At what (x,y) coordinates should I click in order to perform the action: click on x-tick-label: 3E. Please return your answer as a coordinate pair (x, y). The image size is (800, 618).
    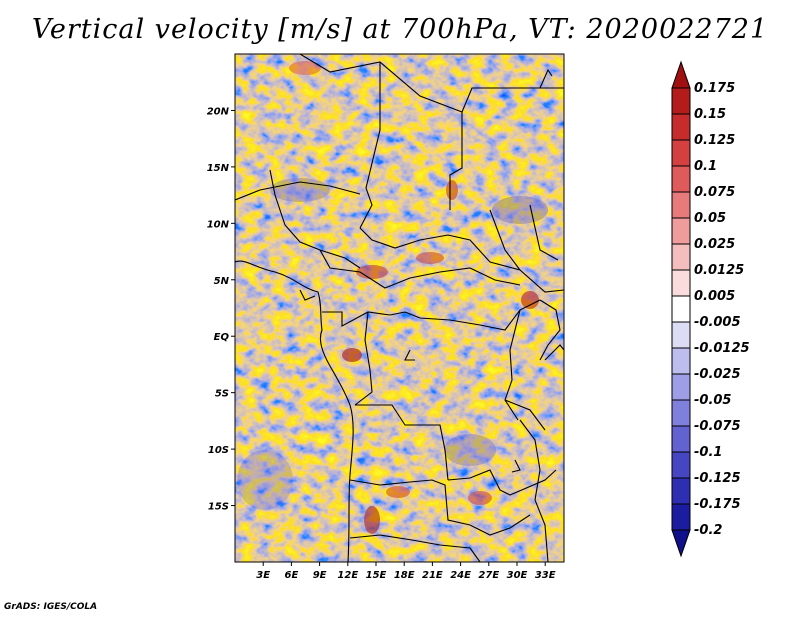
    Looking at the image, I should click on (263, 575).